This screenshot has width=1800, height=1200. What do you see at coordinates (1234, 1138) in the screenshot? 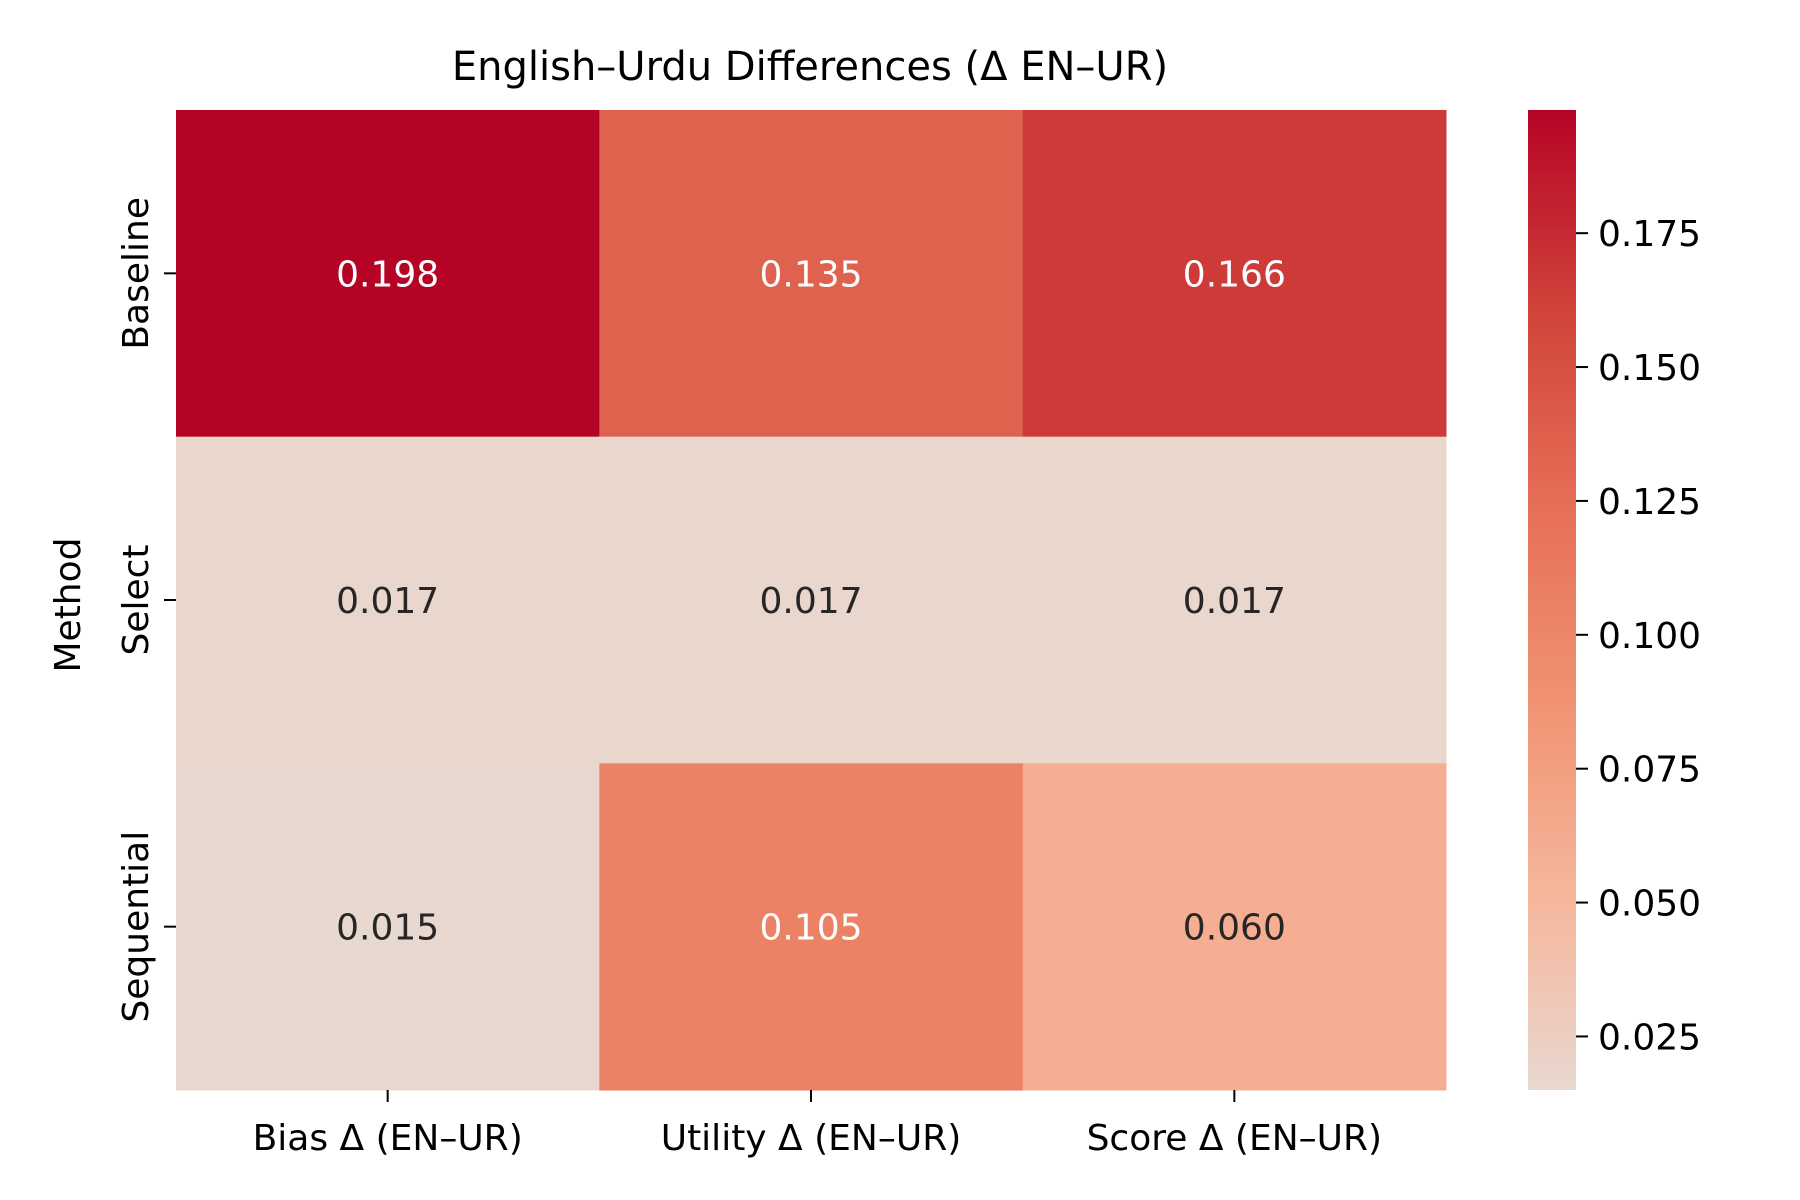
I see `x-tick-label: Score Δ (EN–UR)` at bounding box center [1234, 1138].